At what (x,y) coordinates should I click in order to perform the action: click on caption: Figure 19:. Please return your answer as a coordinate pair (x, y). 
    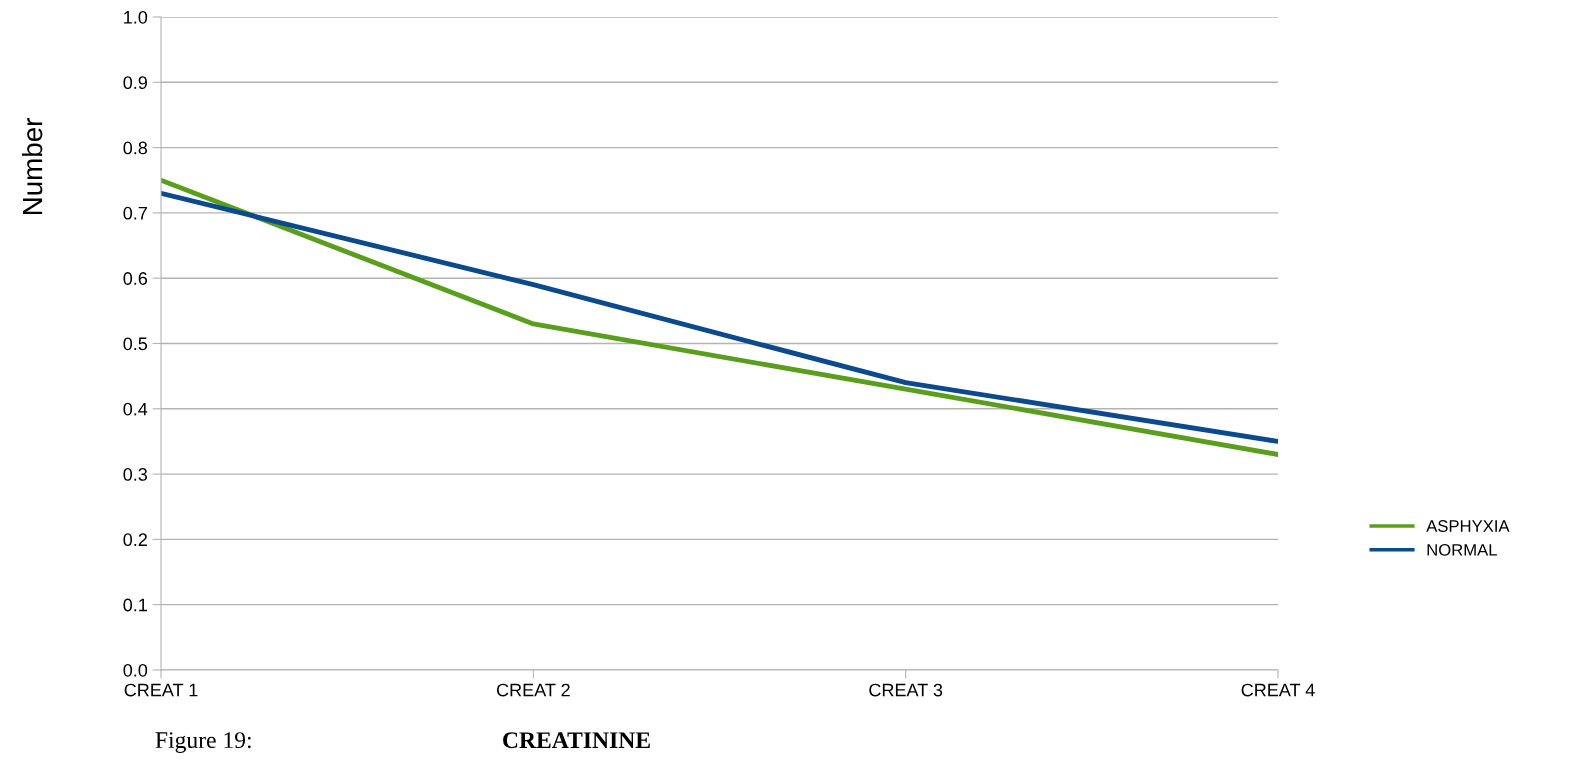
    Looking at the image, I should click on (203, 742).